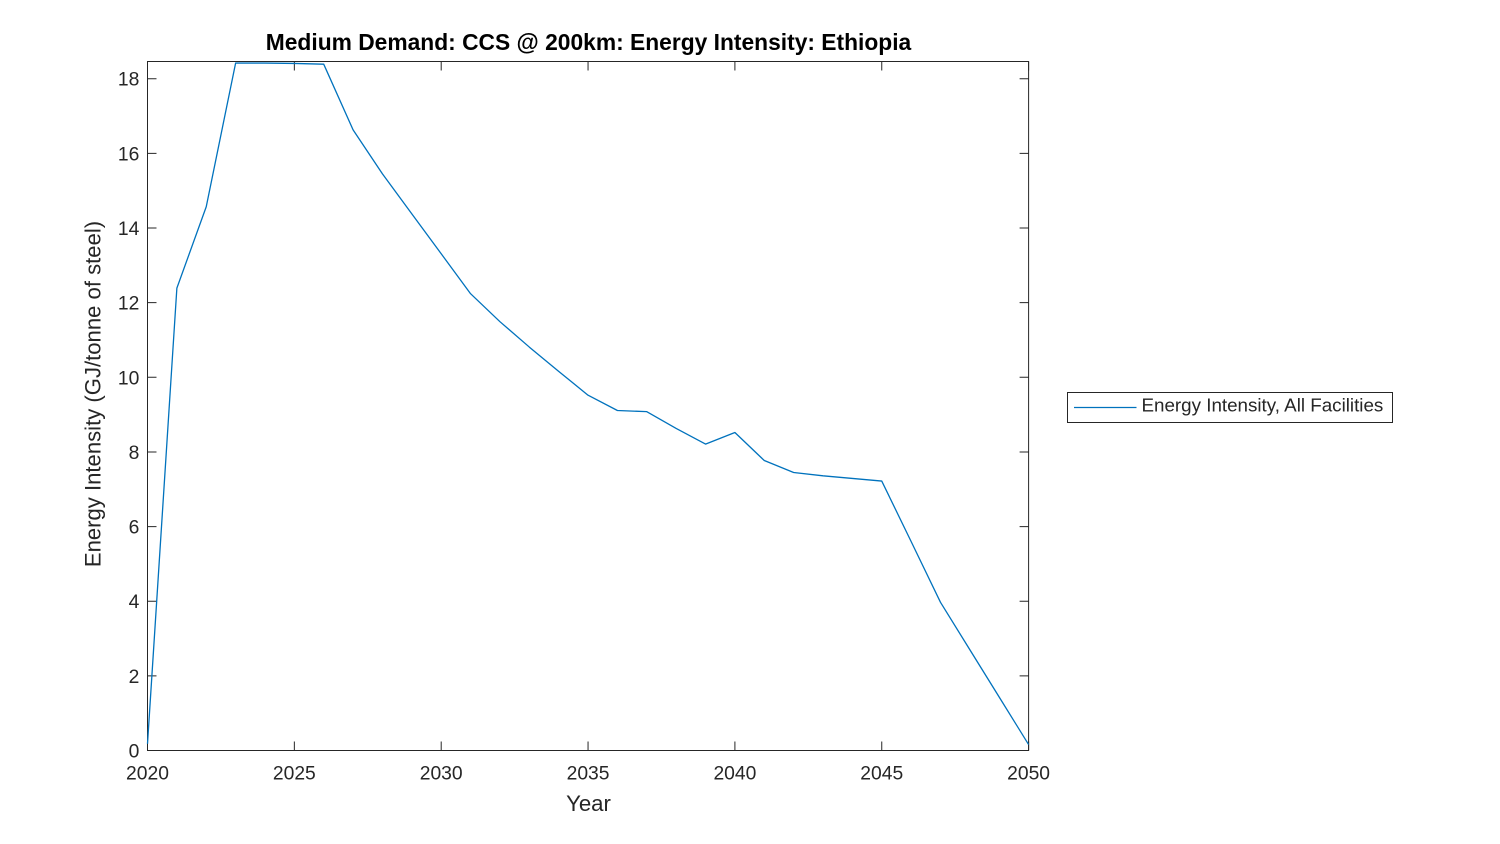 The image size is (1500, 844). What do you see at coordinates (128, 80) in the screenshot?
I see `svg-text: 18` at bounding box center [128, 80].